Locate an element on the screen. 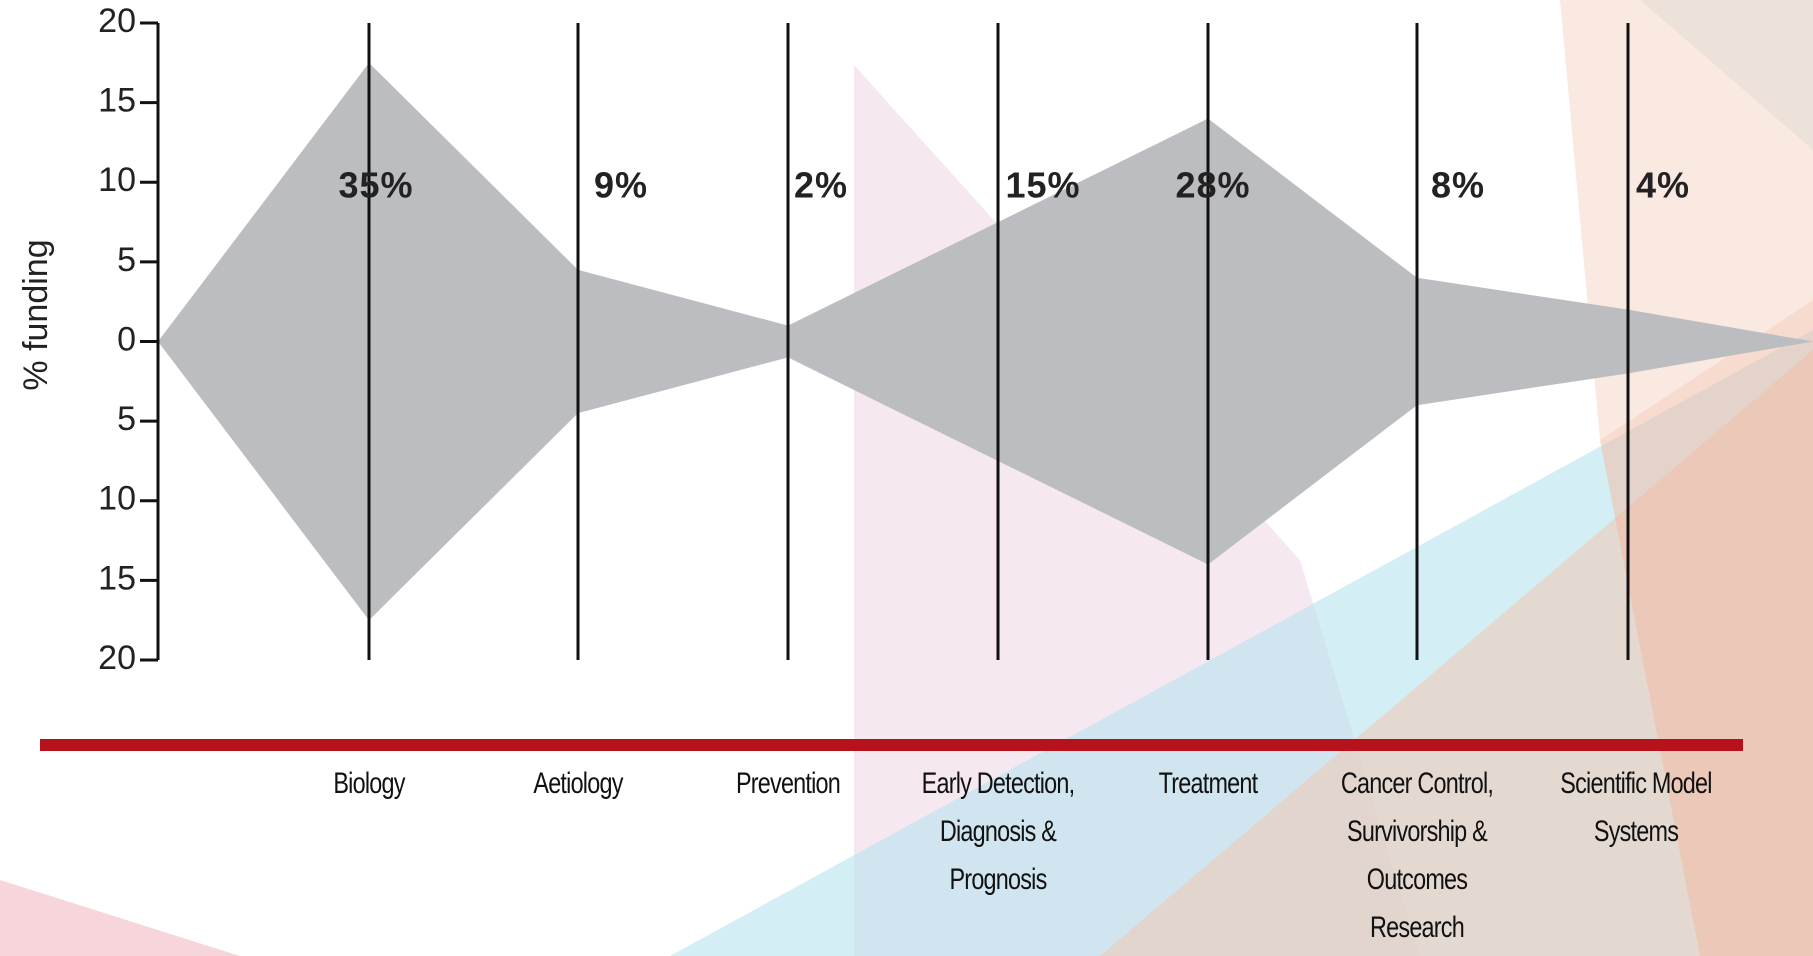 The image size is (1813, 956). value-label: 8% is located at coordinates (1458, 185).